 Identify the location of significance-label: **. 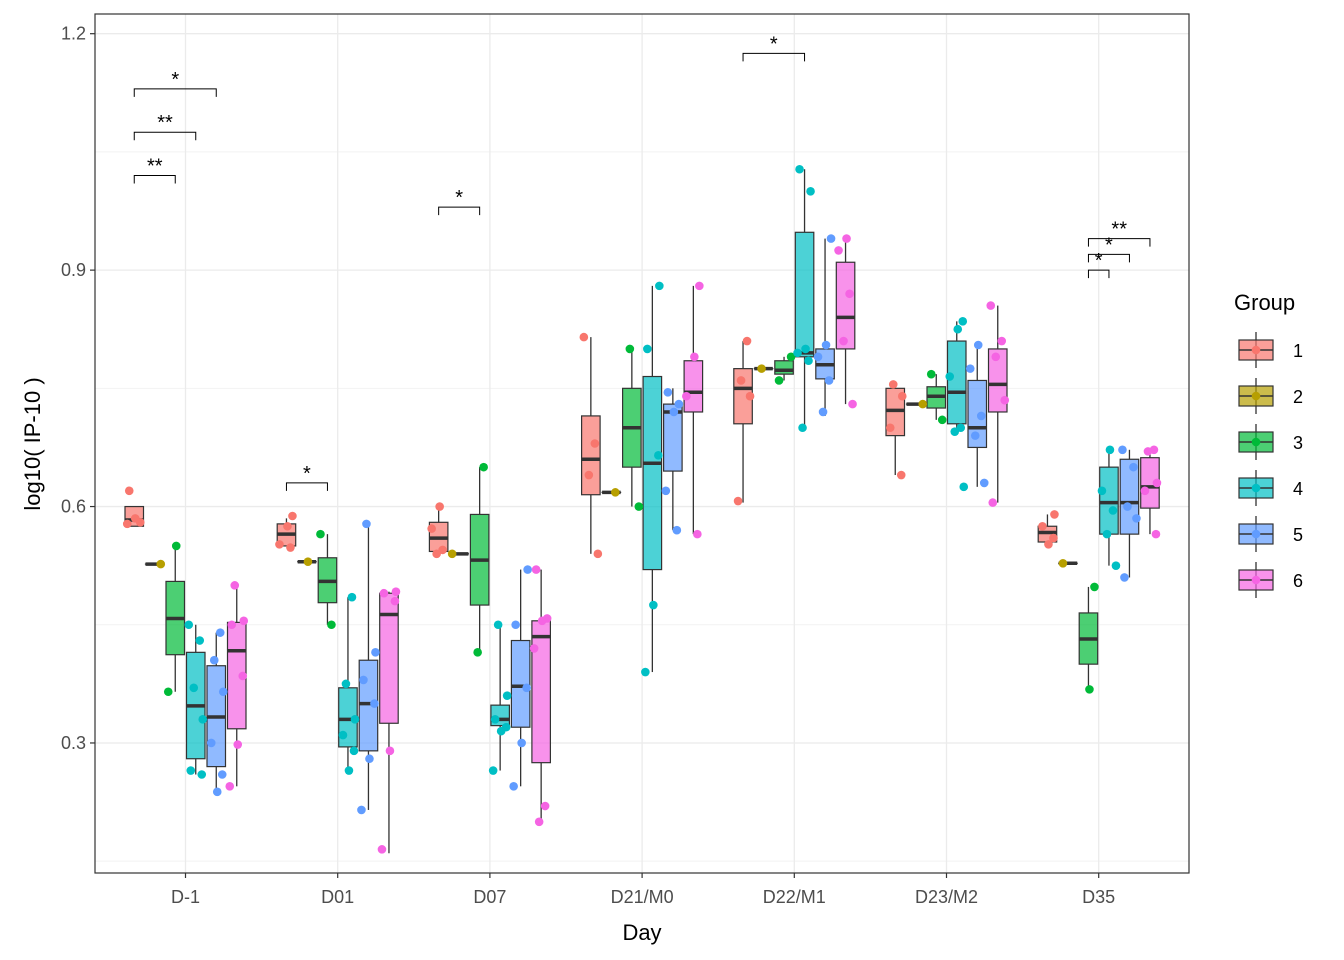
(155, 167).